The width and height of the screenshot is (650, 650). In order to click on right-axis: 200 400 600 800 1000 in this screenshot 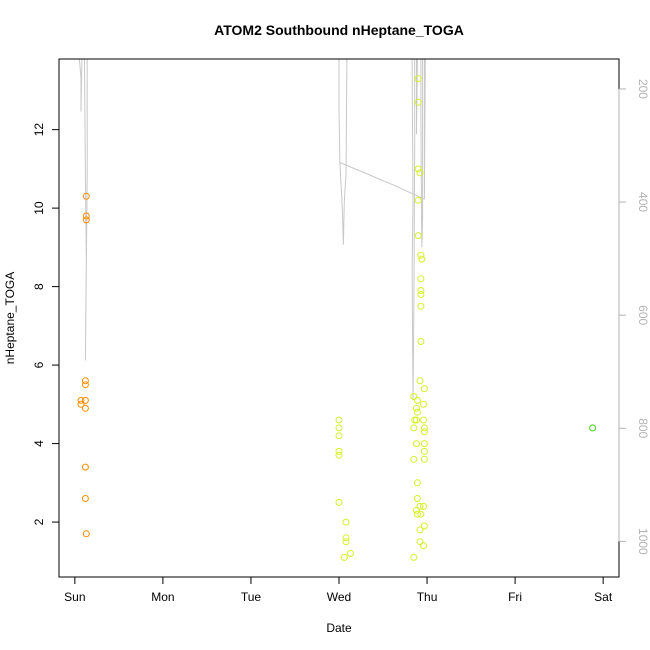, I will do `click(634, 317)`.